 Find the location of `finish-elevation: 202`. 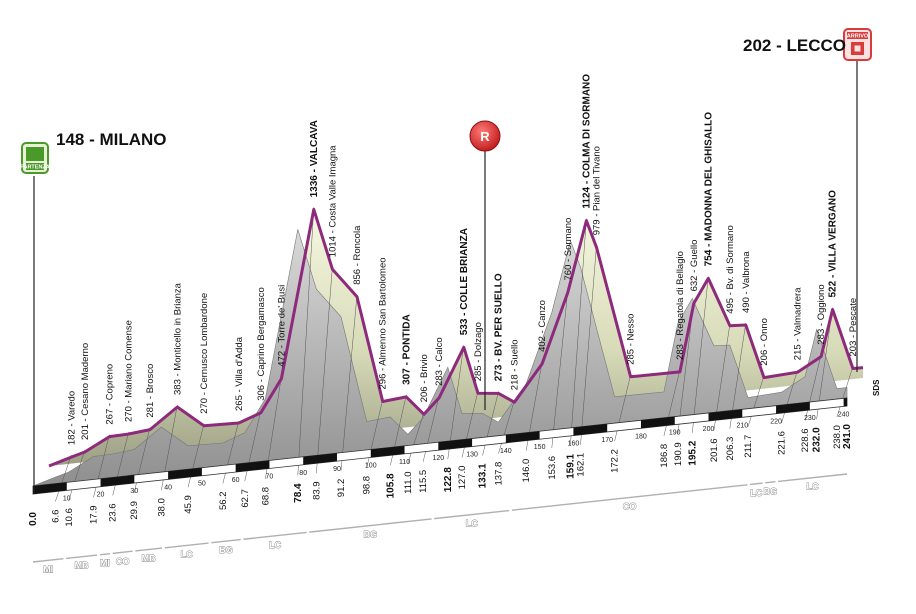

finish-elevation: 202 is located at coordinates (757, 45).